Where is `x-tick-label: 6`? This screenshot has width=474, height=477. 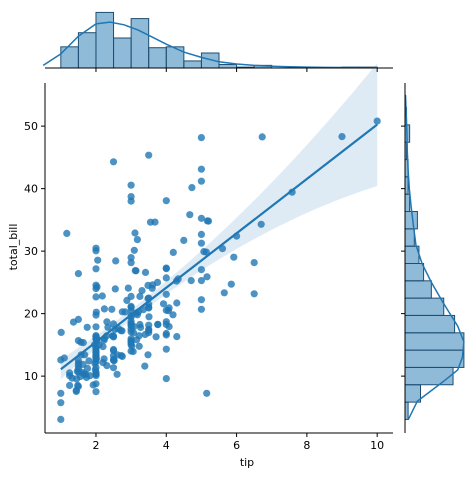
x-tick-label: 6 is located at coordinates (236, 445).